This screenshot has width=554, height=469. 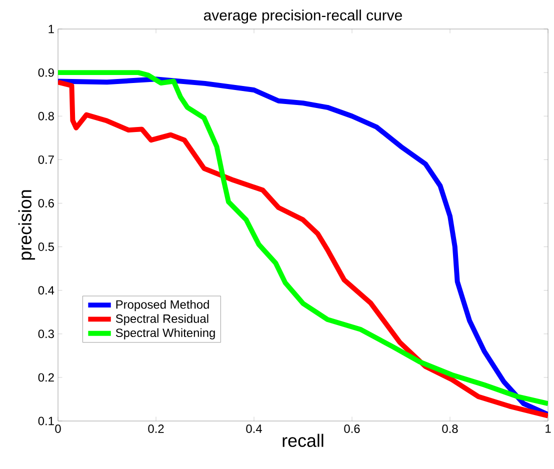 What do you see at coordinates (46, 203) in the screenshot?
I see `y-tick-label: 0.6` at bounding box center [46, 203].